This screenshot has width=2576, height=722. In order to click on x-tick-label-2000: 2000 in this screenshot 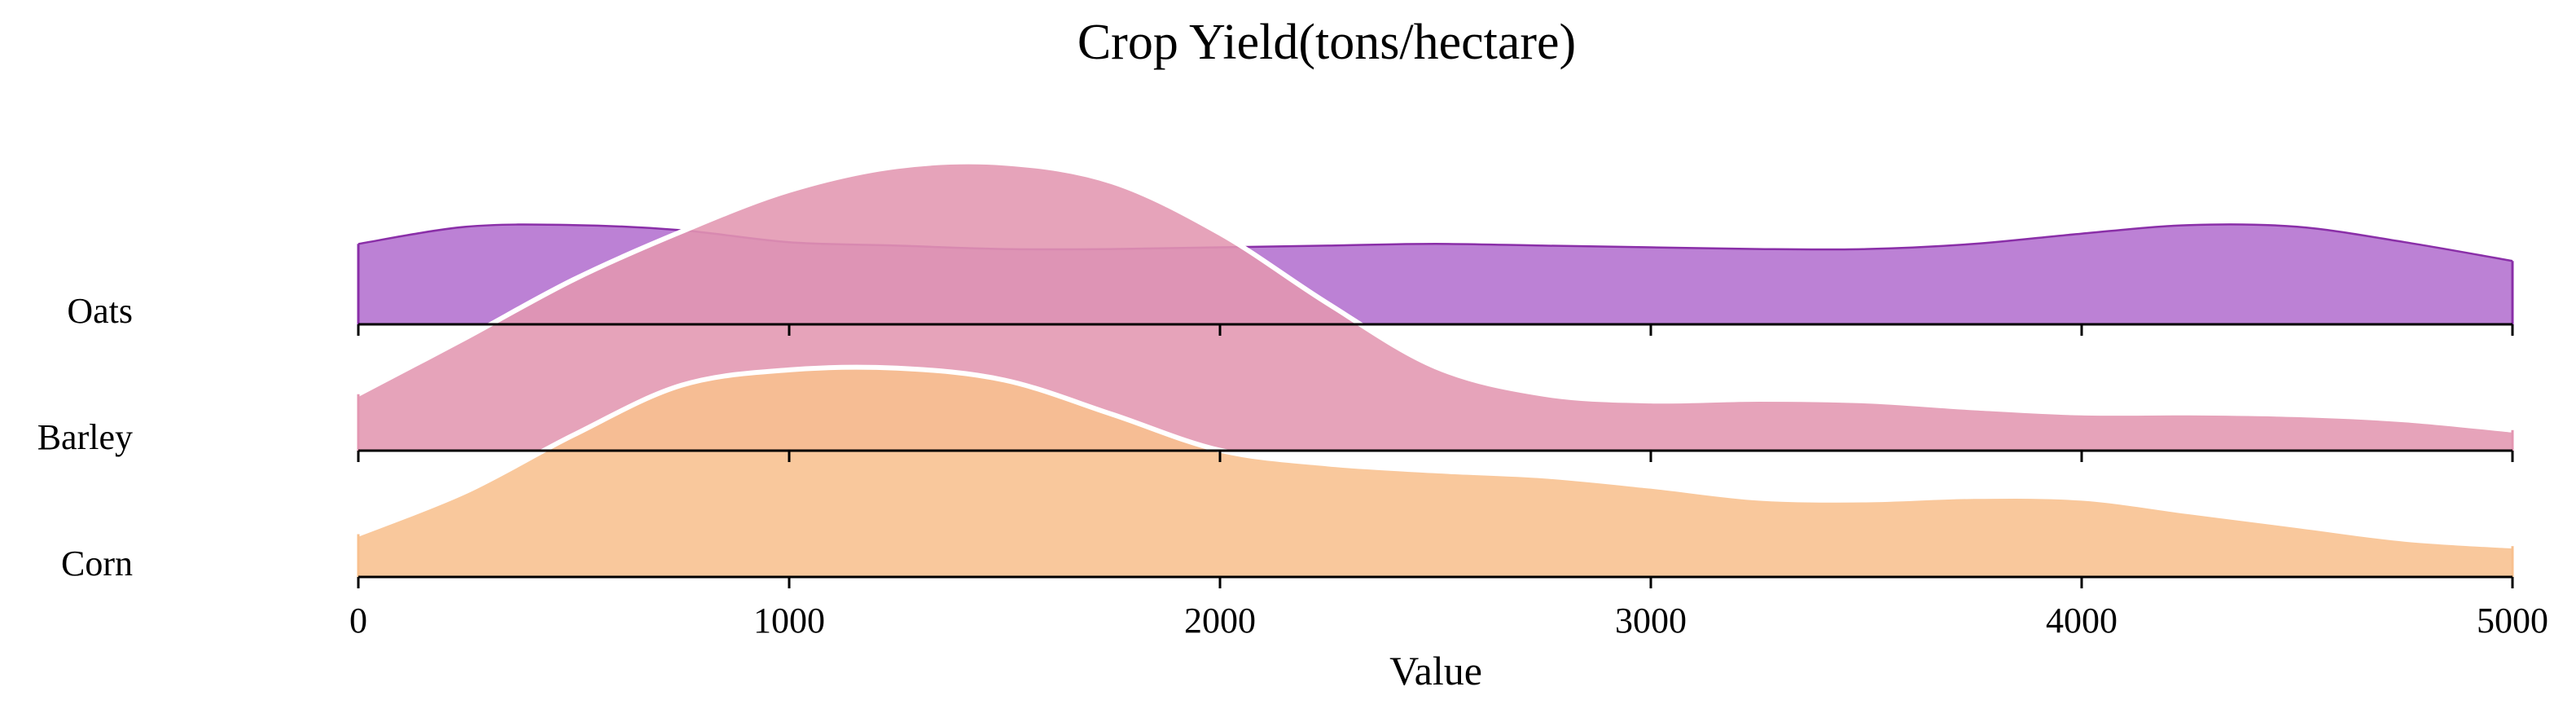, I will do `click(1220, 621)`.